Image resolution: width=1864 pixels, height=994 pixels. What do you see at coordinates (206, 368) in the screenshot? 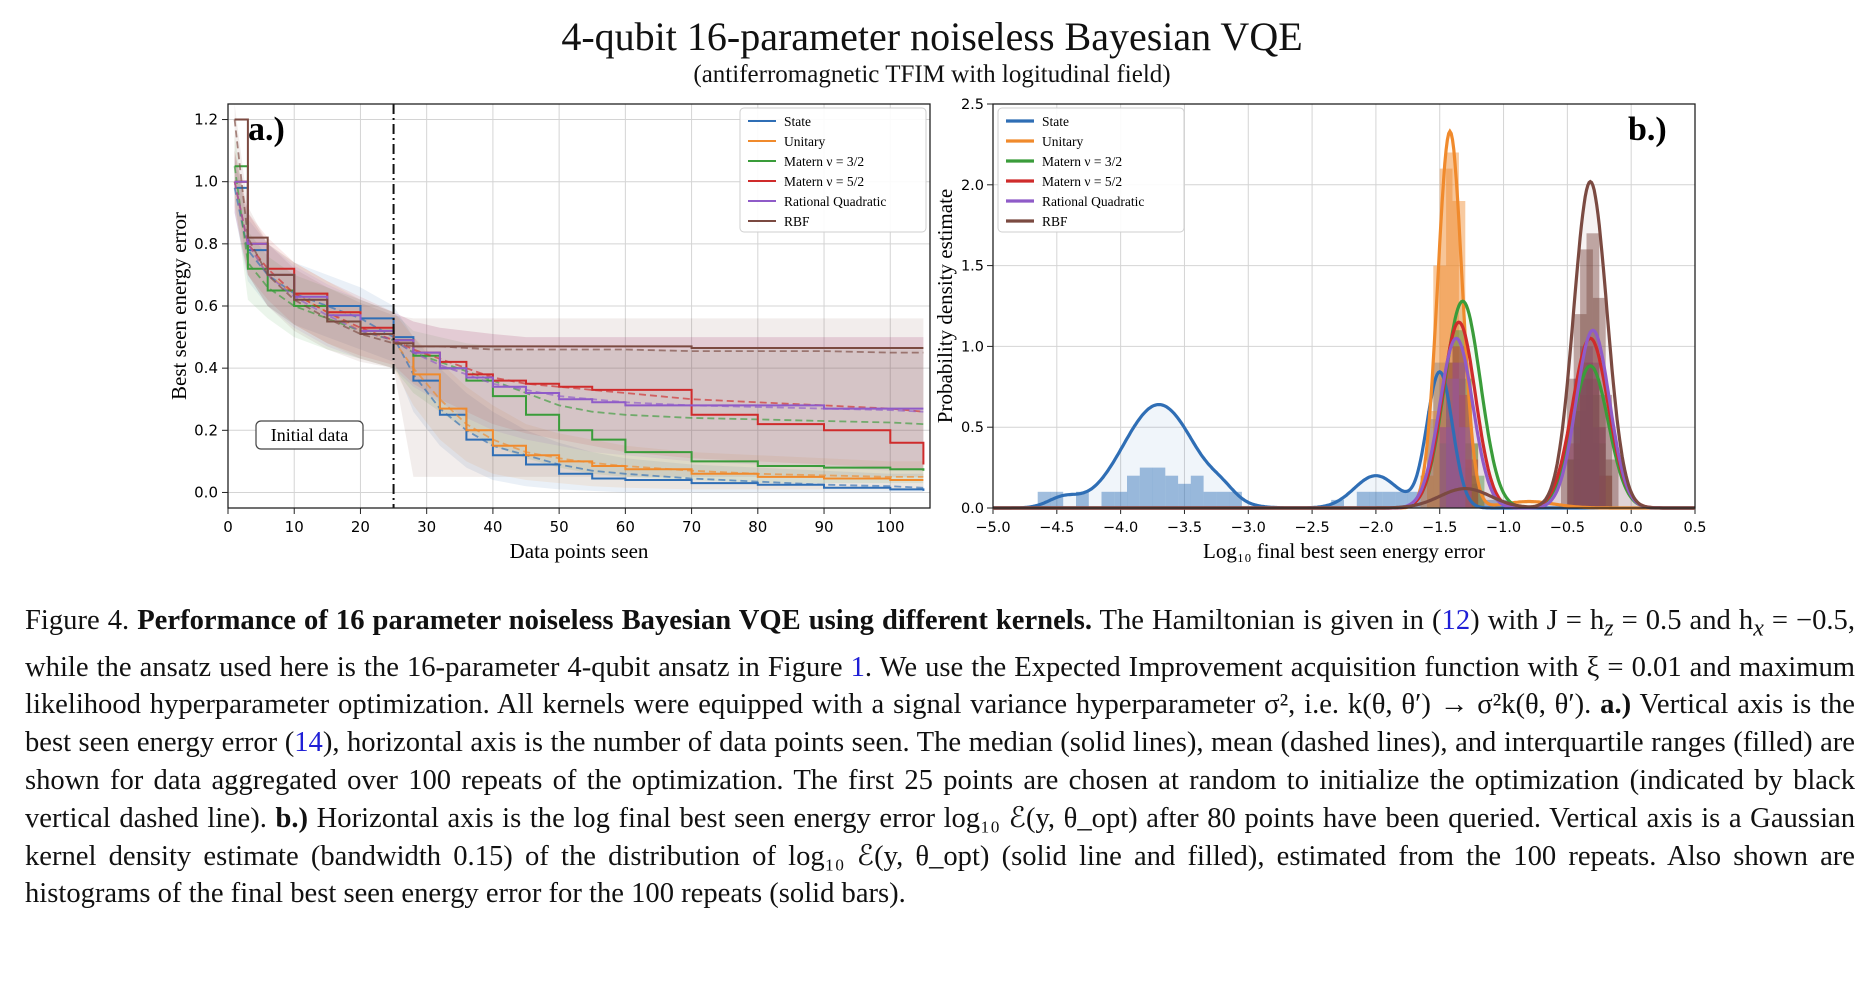
I see `panel-a-ytick-label: 0.4` at bounding box center [206, 368].